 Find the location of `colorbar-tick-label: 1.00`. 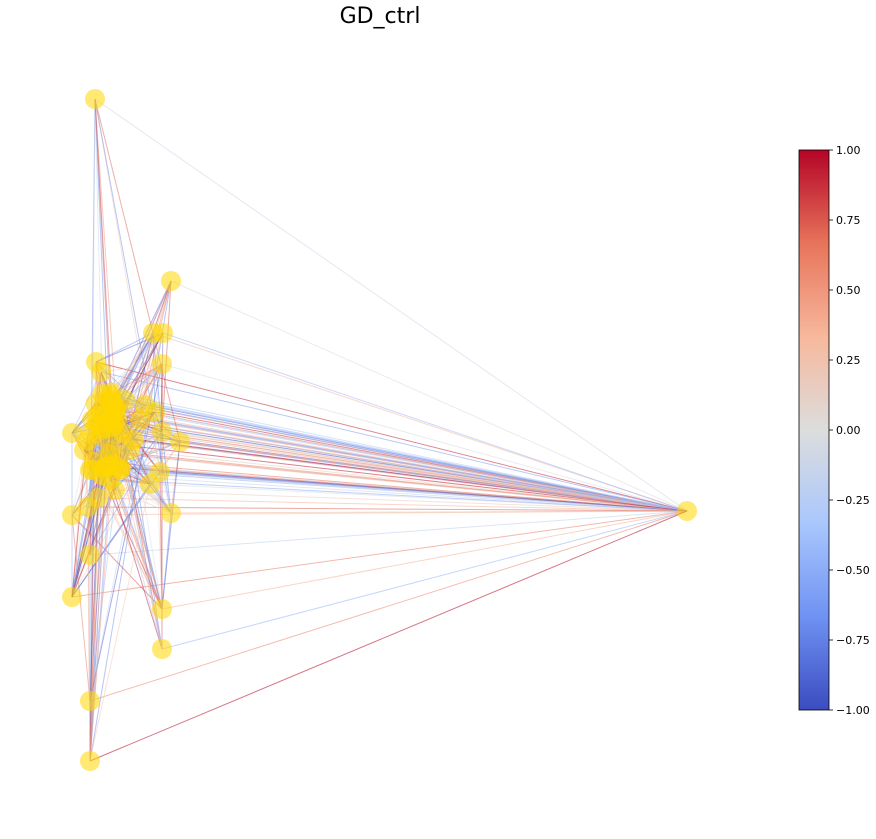

colorbar-tick-label: 1.00 is located at coordinates (848, 150).